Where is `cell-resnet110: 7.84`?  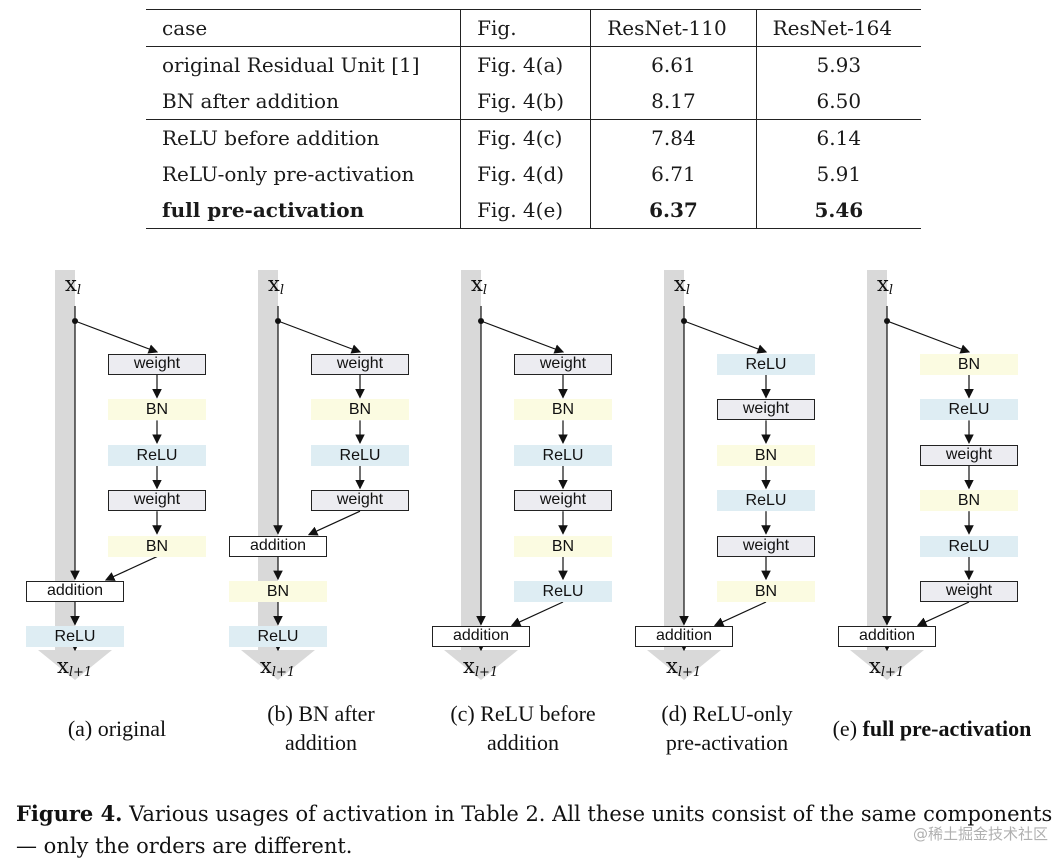 cell-resnet110: 7.84 is located at coordinates (673, 137).